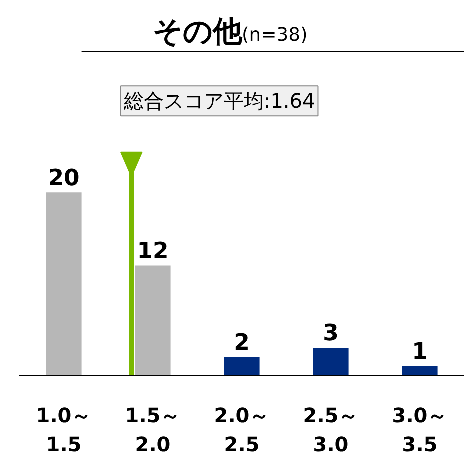  What do you see at coordinates (331, 430) in the screenshot?
I see `x-tick-label: 2.5～ 3.0` at bounding box center [331, 430].